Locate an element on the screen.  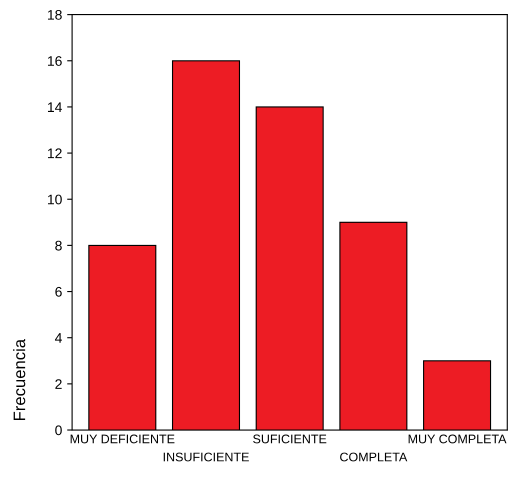
x-tick-label: MUY COMPLETA is located at coordinates (457, 439).